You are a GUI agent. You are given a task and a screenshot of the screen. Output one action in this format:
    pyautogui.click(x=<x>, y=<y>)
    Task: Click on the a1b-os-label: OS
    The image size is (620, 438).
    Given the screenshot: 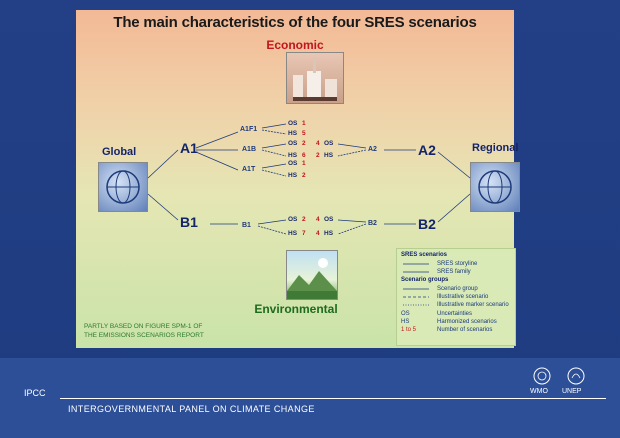 What is the action you would take?
    pyautogui.click(x=293, y=143)
    